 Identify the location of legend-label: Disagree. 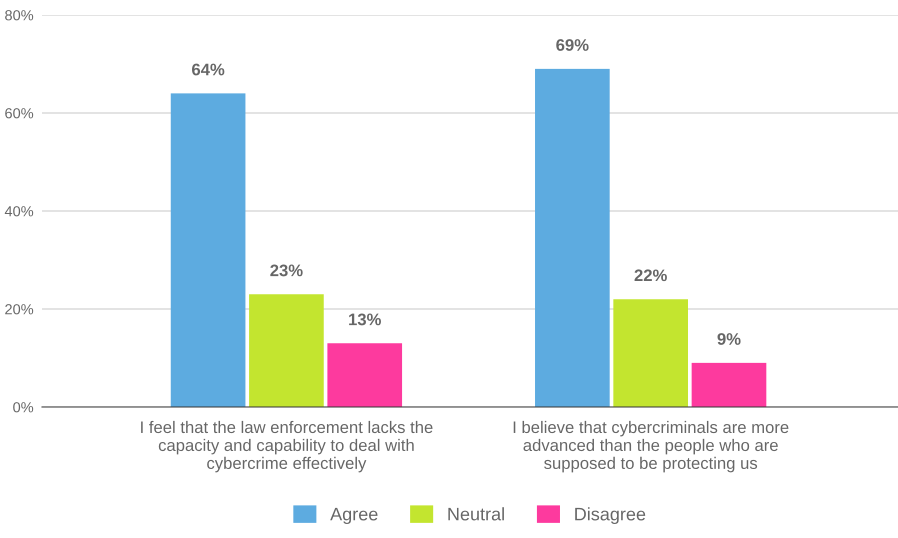
(610, 515).